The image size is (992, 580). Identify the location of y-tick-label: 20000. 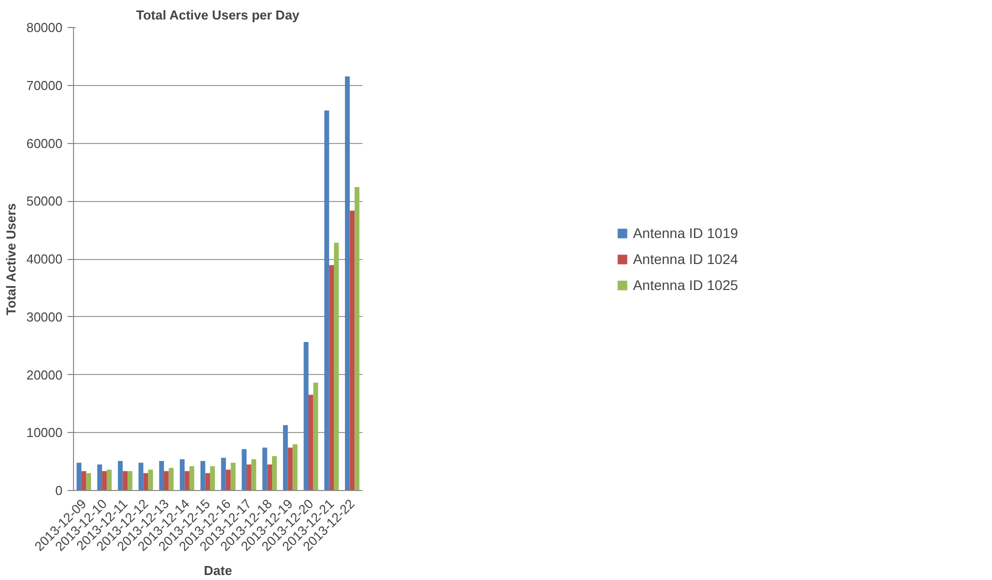
(44, 374).